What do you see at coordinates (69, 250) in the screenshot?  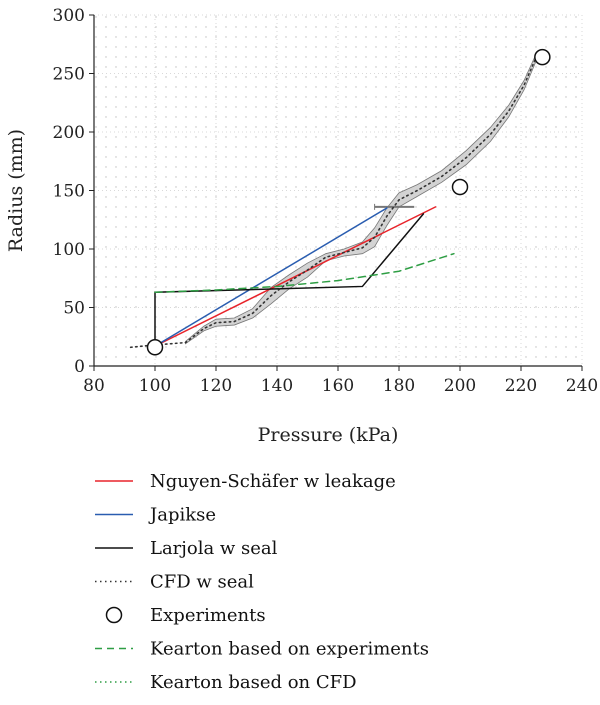 I see `y-tick-label: 100` at bounding box center [69, 250].